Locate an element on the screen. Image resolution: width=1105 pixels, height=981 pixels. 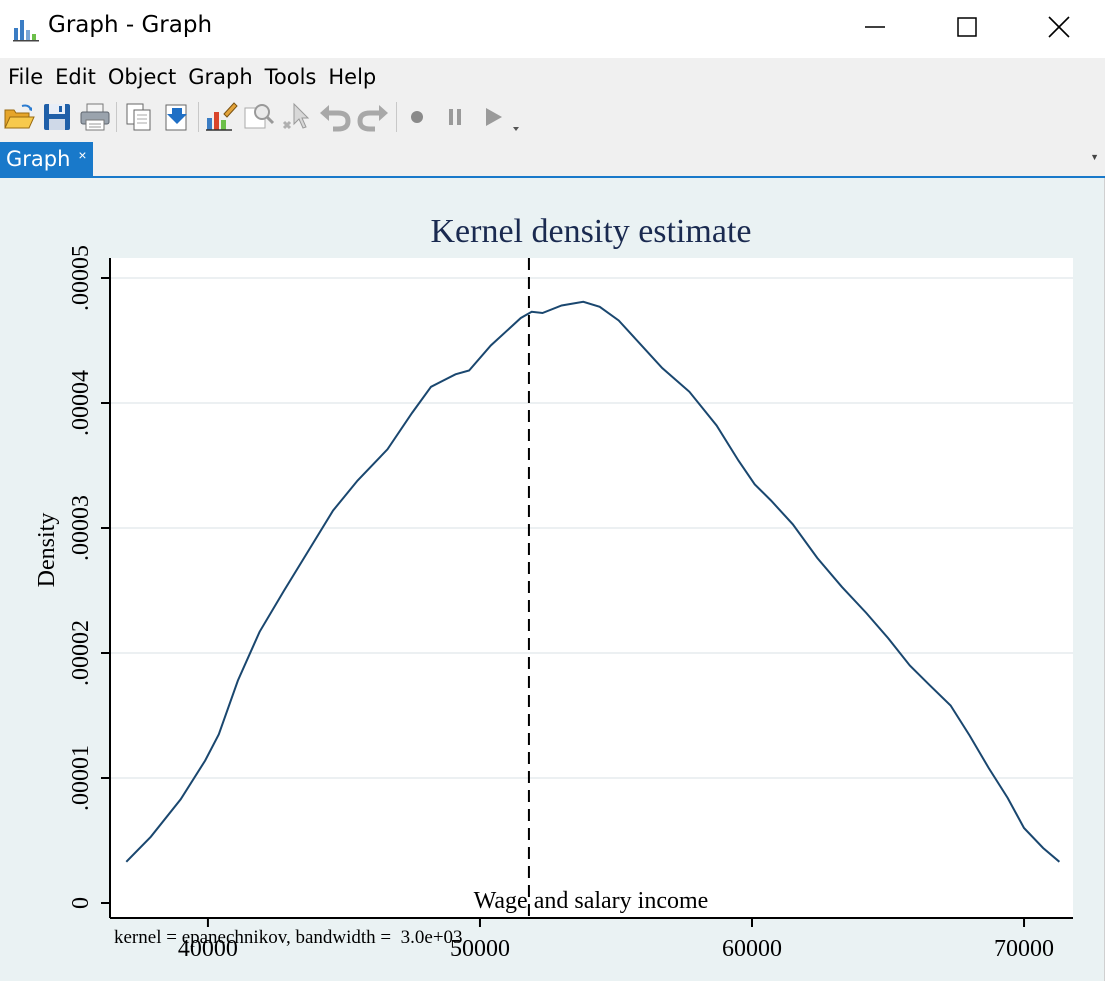
graph-editor-icon is located at coordinates (221, 117).